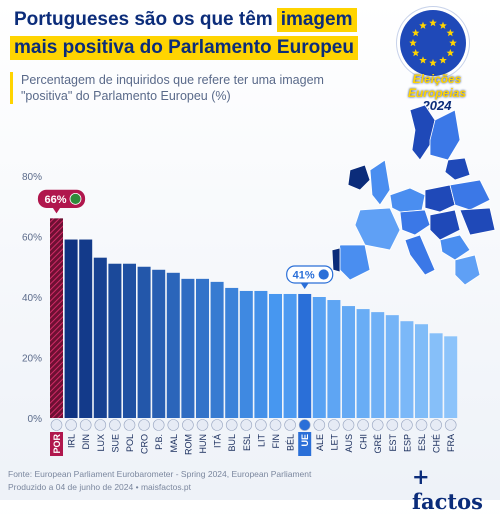 The image size is (500, 514). Describe the element at coordinates (35, 419) in the screenshot. I see `y-tick-label: 0%` at that location.